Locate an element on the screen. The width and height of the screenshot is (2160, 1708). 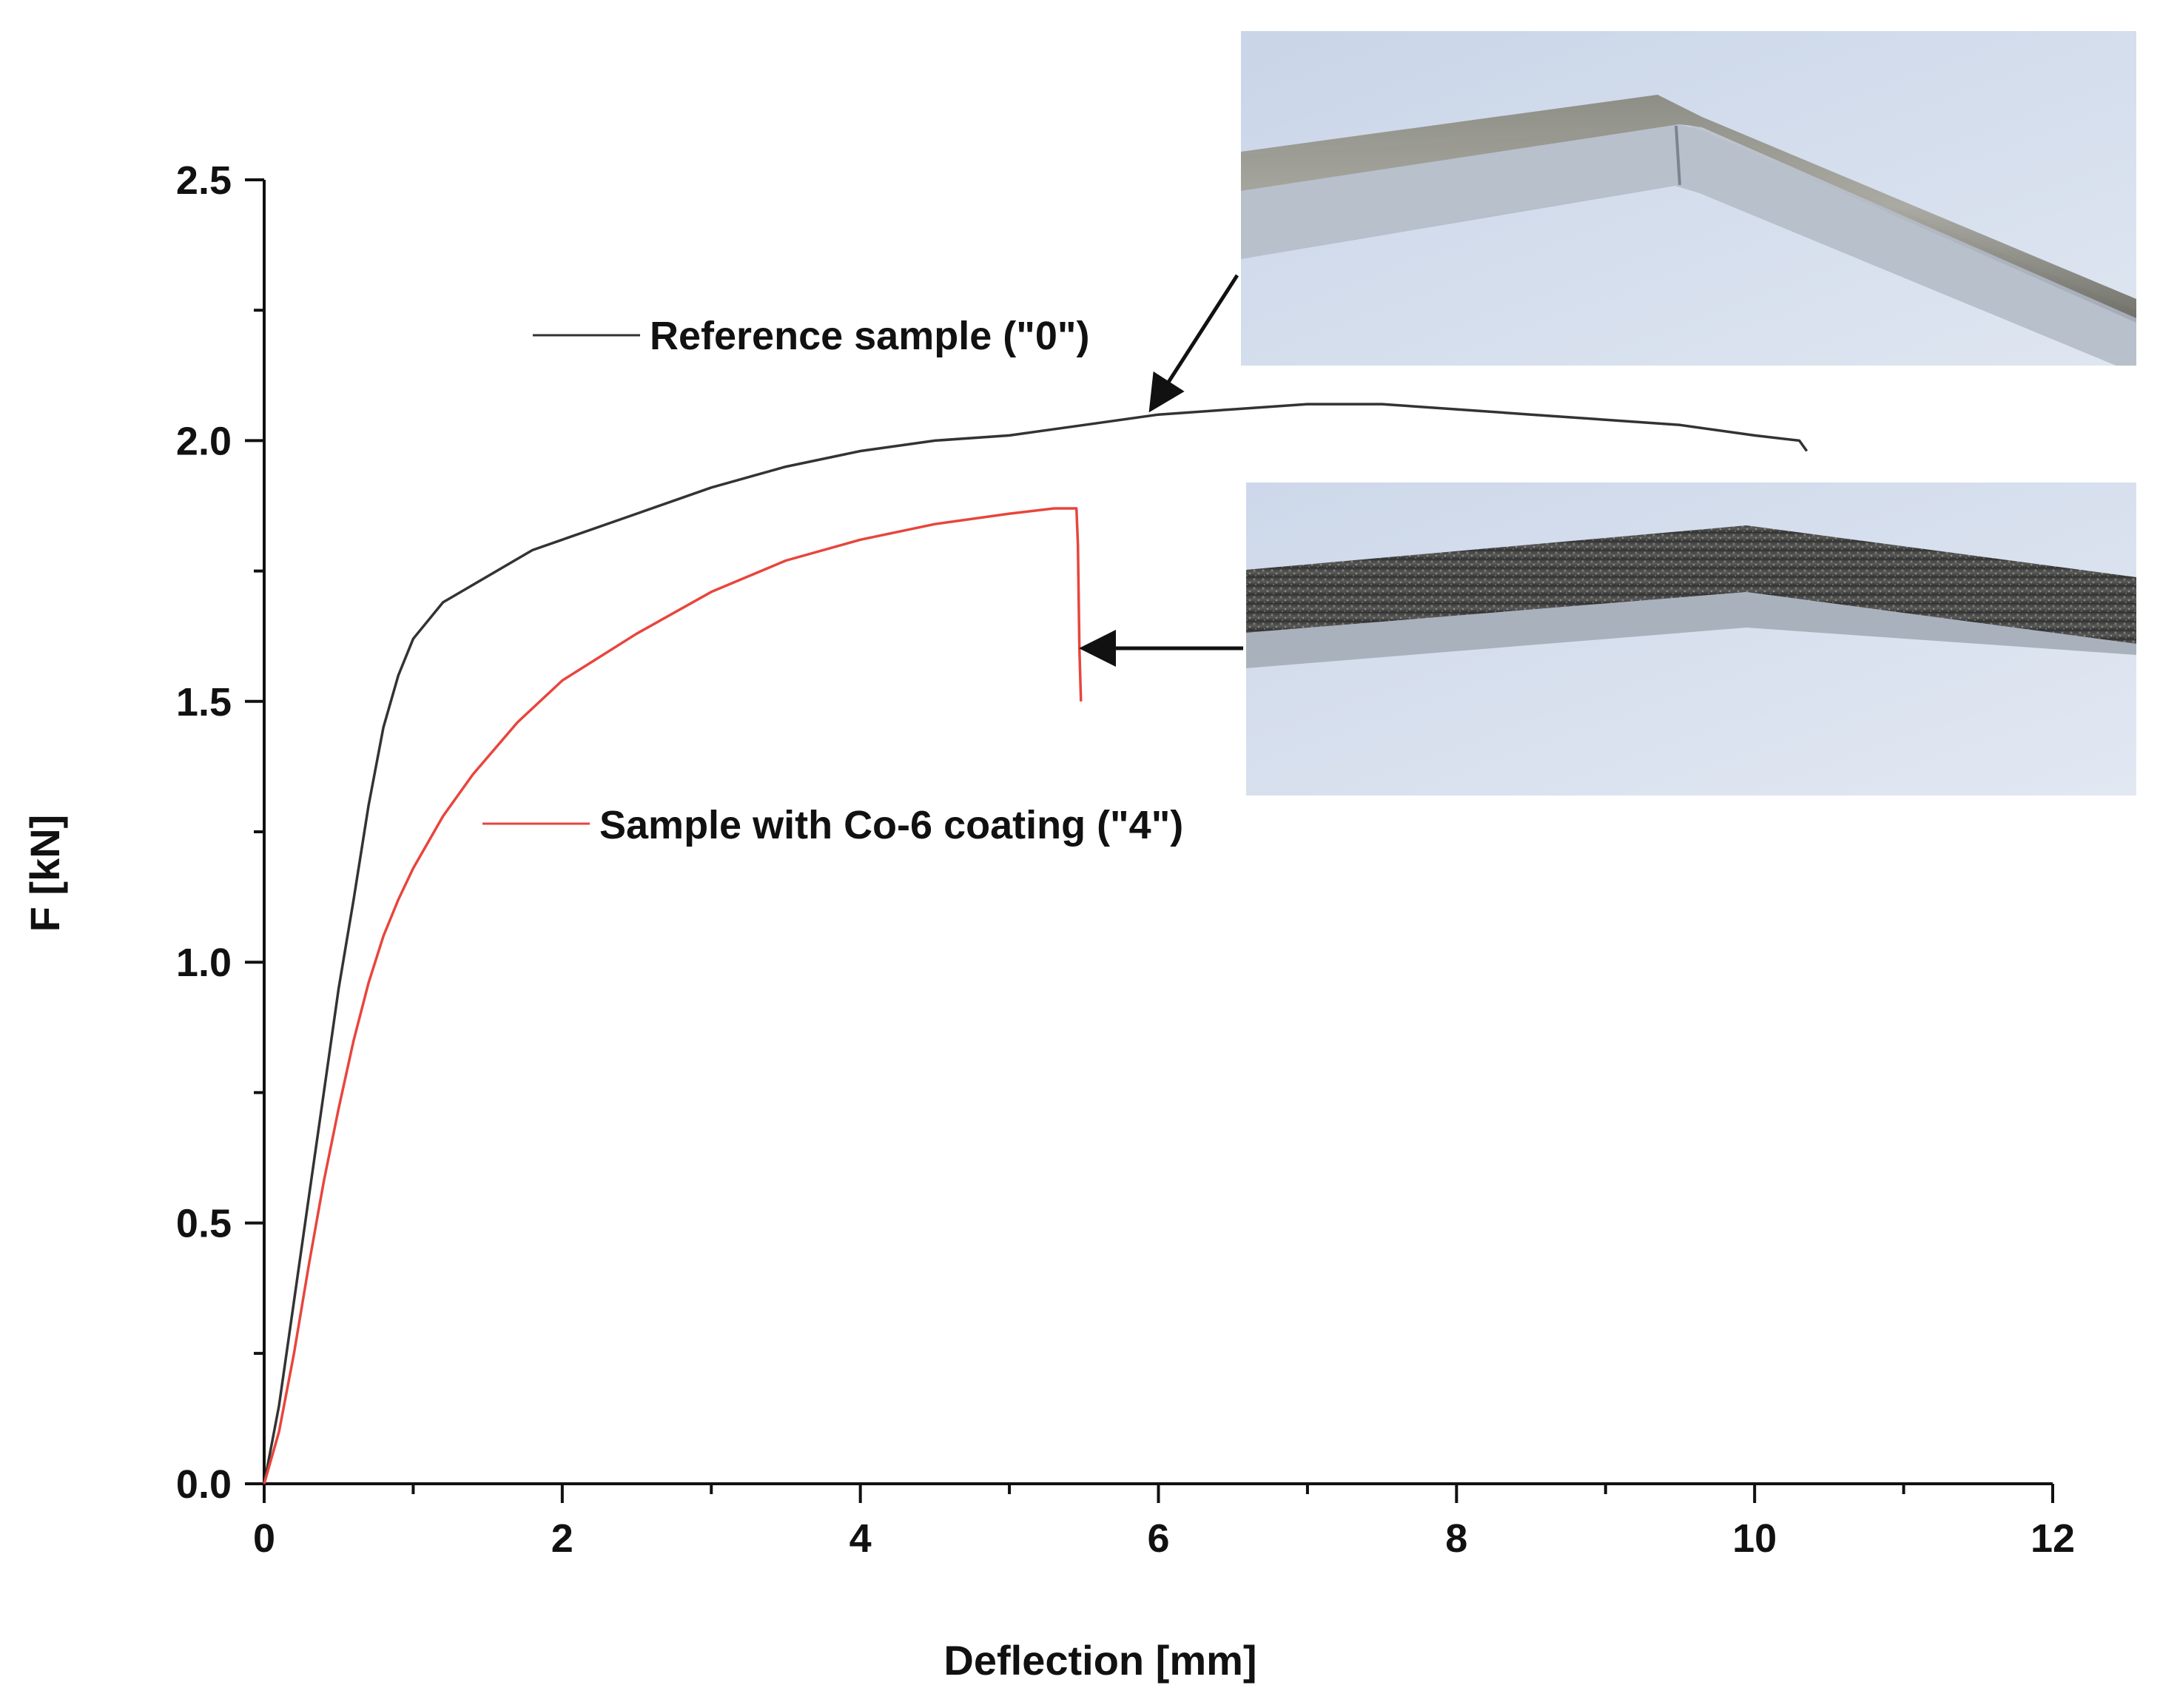
y-tick-label: 0.5 is located at coordinates (204, 1224).